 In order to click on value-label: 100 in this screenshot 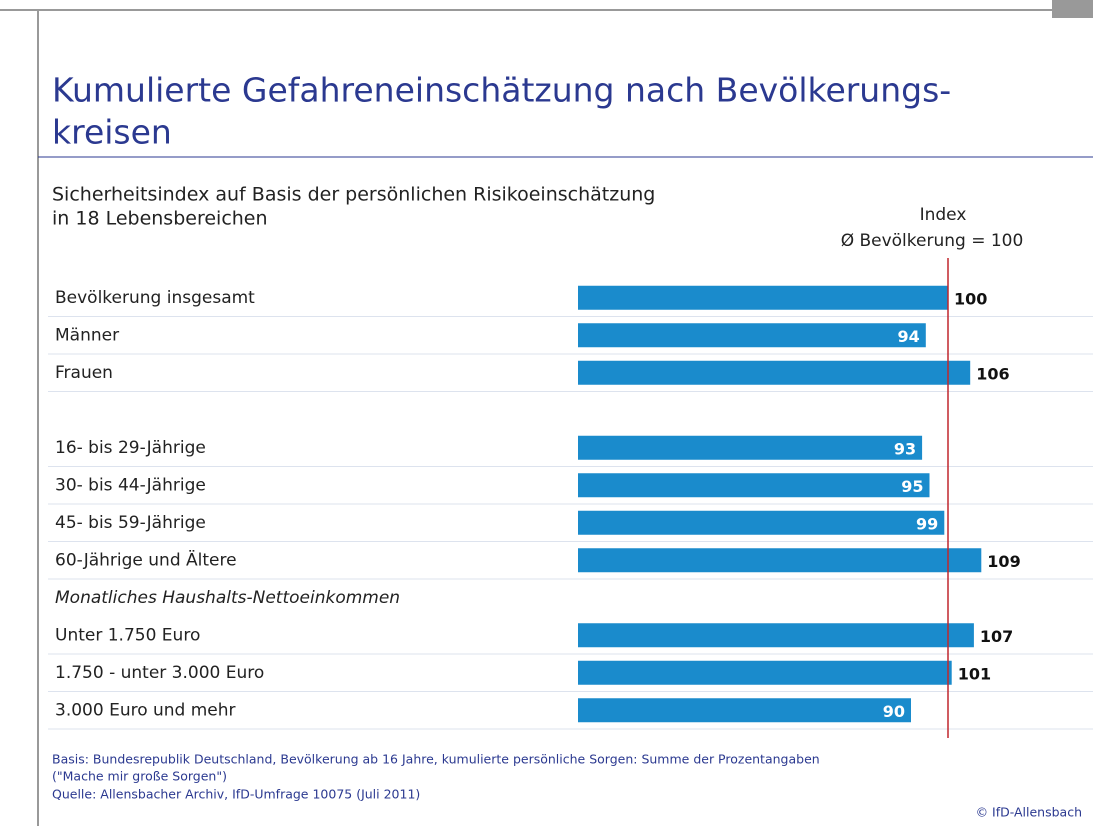, I will do `click(970, 298)`.